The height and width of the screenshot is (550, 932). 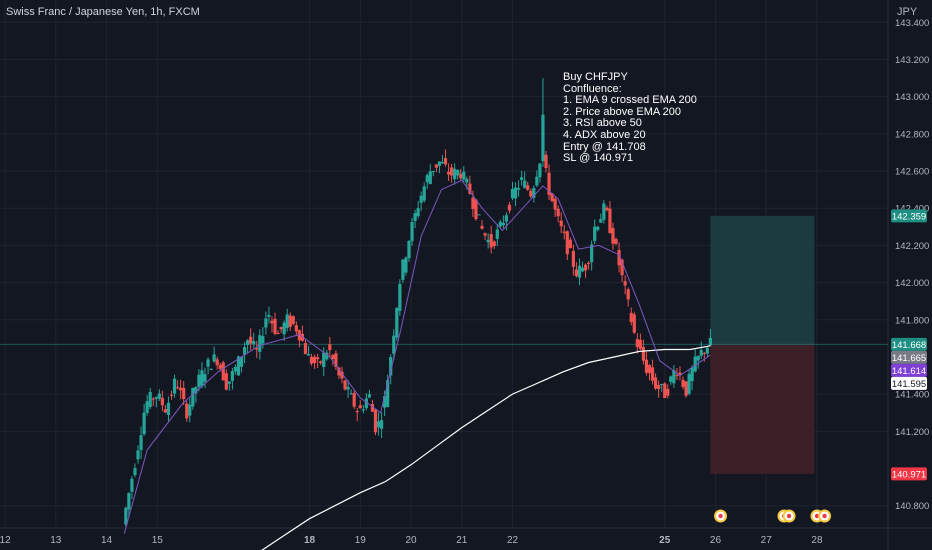 What do you see at coordinates (762, 280) in the screenshot?
I see `target-zone` at bounding box center [762, 280].